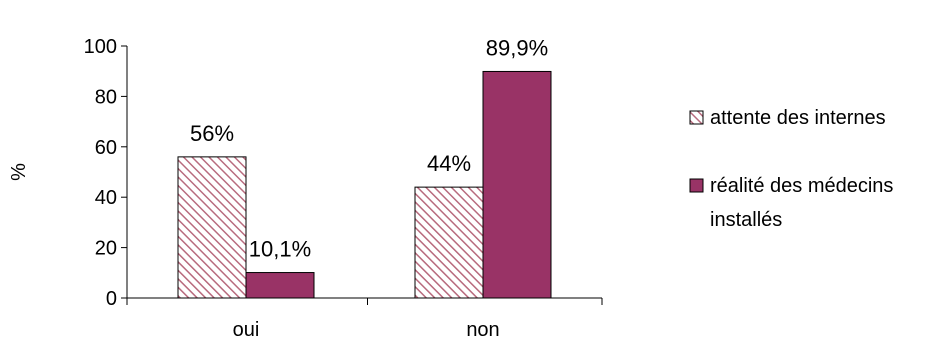 This screenshot has height=360, width=942. Describe the element at coordinates (517, 47) in the screenshot. I see `data-label: 89,9%` at that location.